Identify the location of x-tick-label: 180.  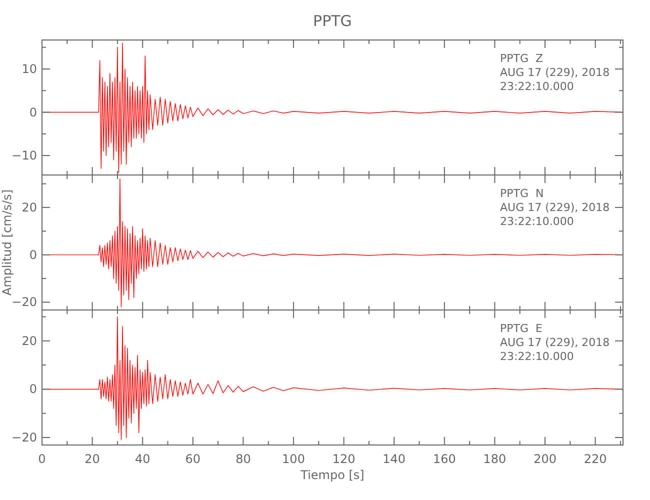
(494, 459).